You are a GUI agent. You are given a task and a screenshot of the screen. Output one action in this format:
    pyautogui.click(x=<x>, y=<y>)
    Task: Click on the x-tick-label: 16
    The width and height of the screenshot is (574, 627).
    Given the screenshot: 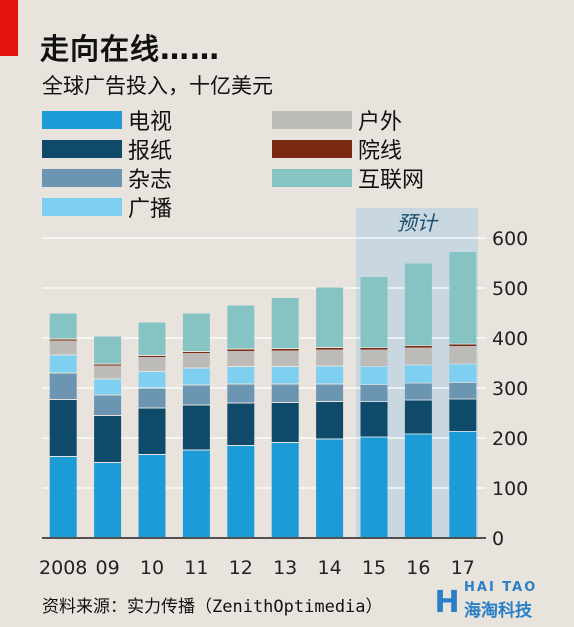 What is the action you would take?
    pyautogui.click(x=418, y=568)
    